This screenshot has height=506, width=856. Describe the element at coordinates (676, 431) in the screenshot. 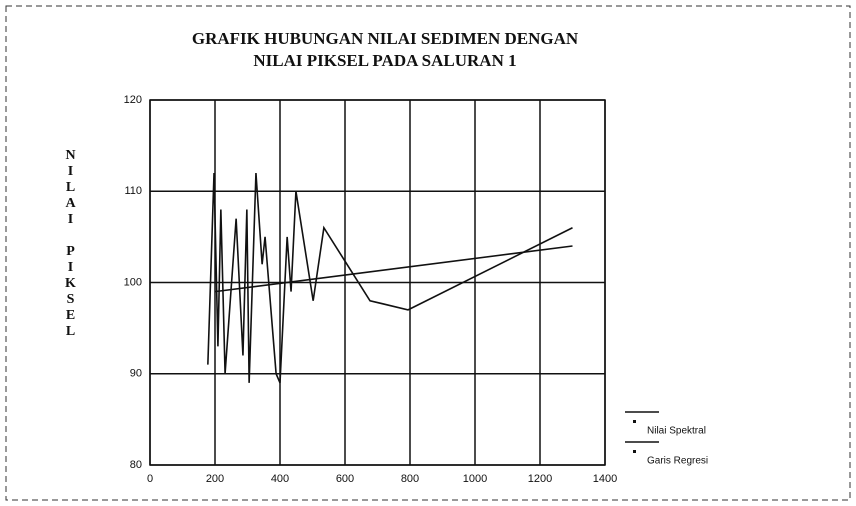

I see `legend-label: Nilai Spektral` at that location.